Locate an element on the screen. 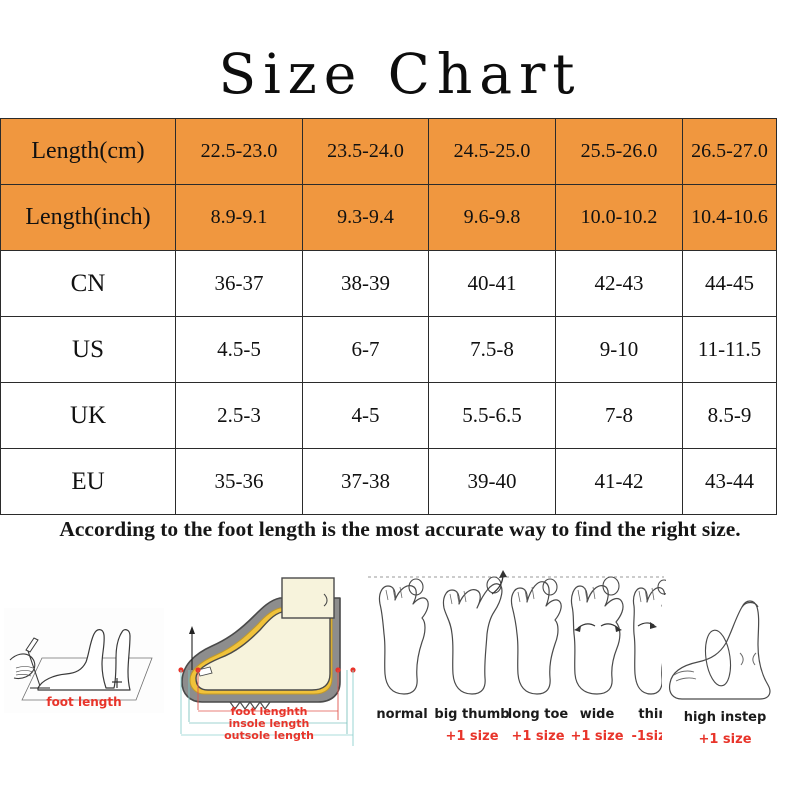 Image resolution: width=800 pixels, height=800 pixels. cell-eu-3: 39-40 is located at coordinates (492, 481).